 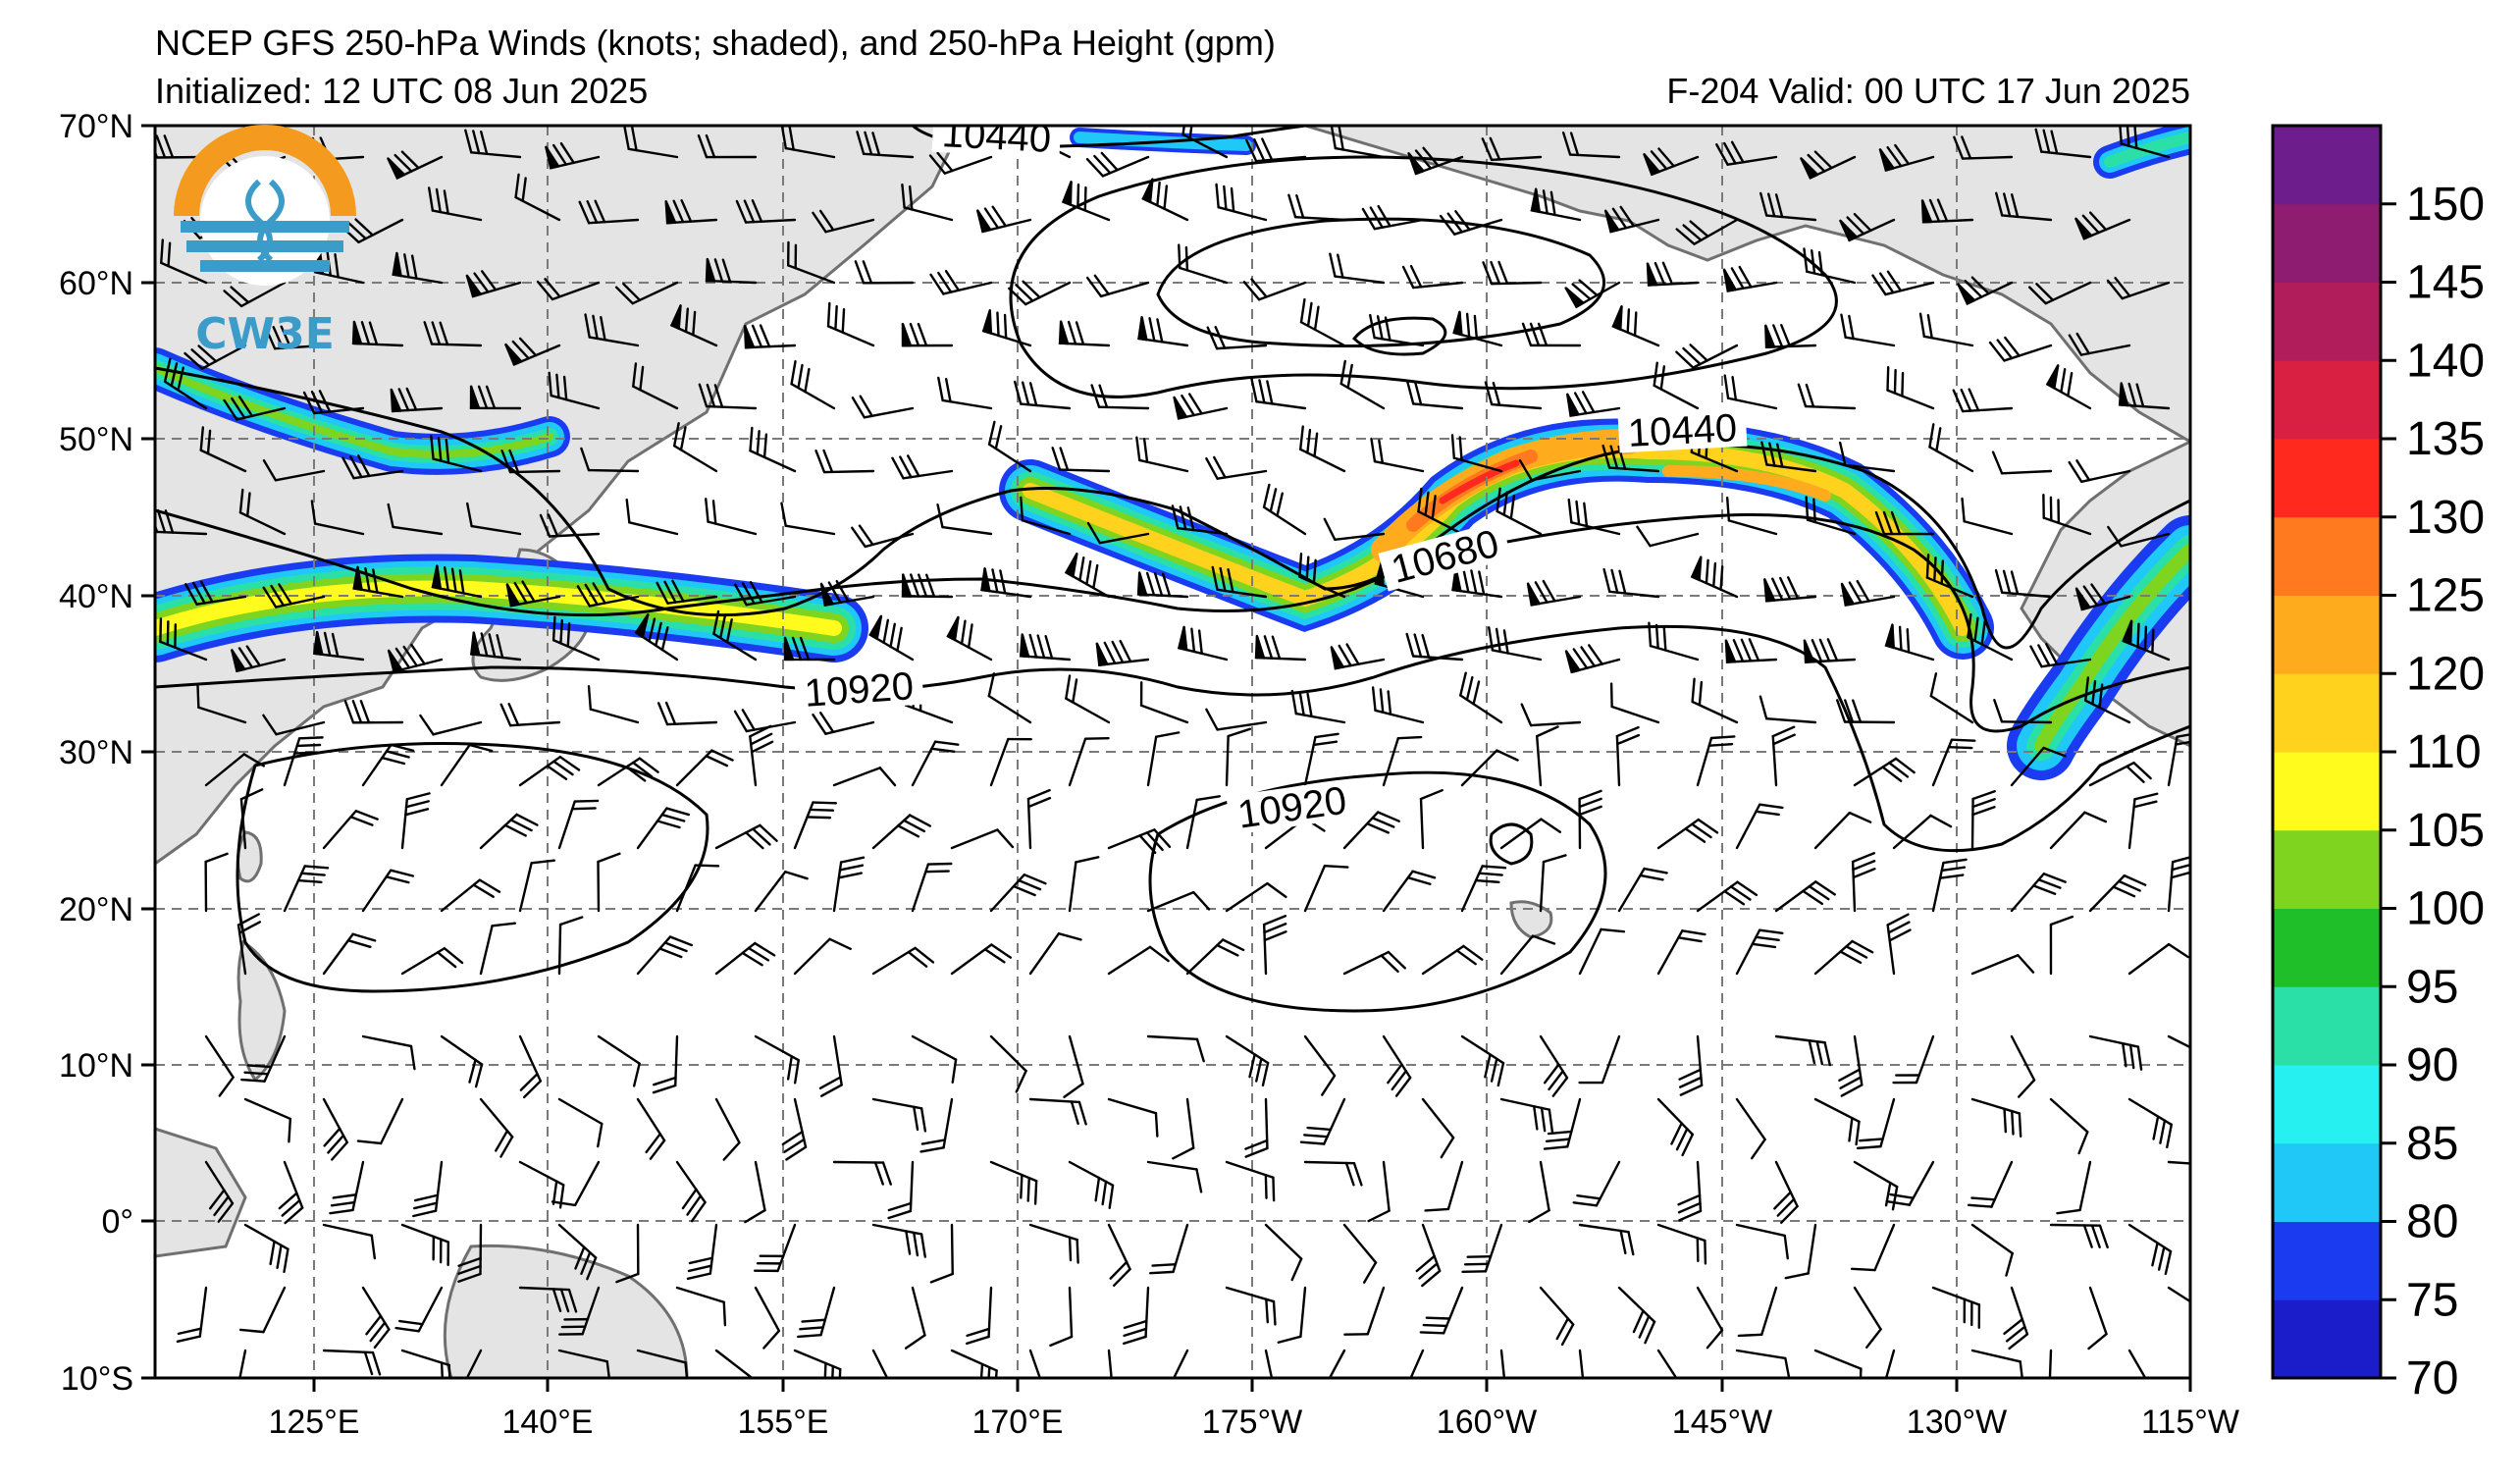 What do you see at coordinates (2432, 1144) in the screenshot?
I see `colorbar-label: 85` at bounding box center [2432, 1144].